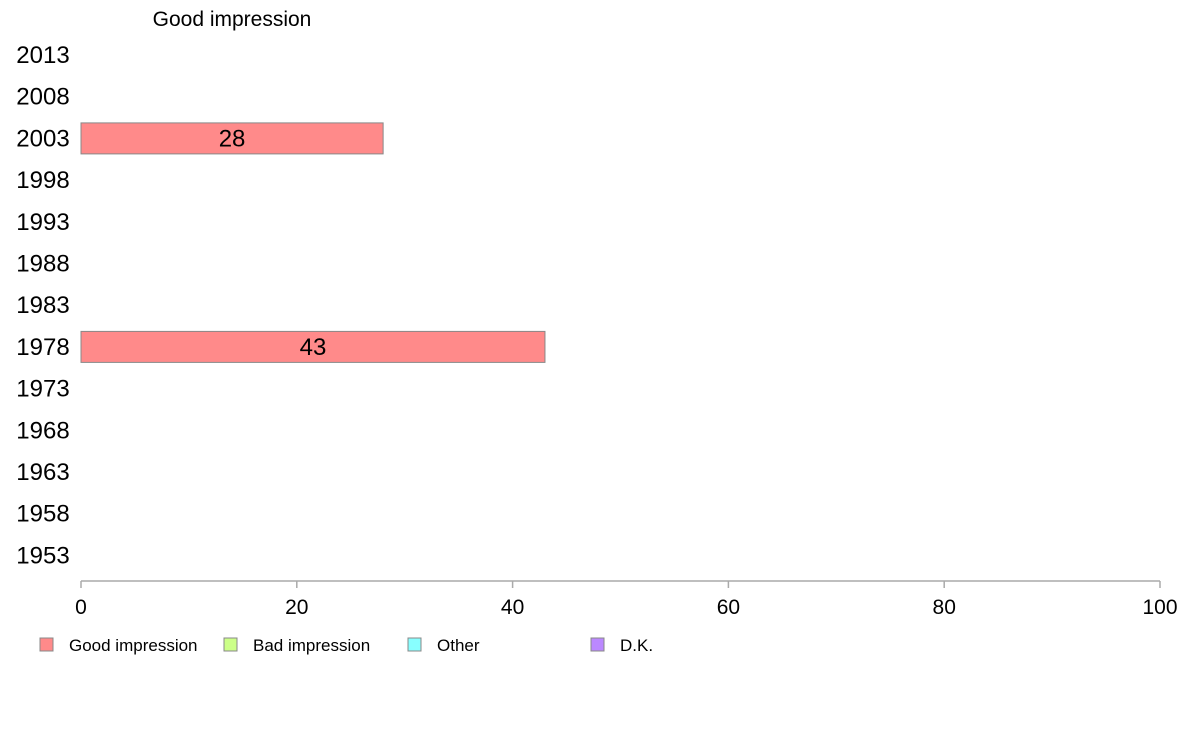  What do you see at coordinates (42, 264) in the screenshot?
I see `y-tick-label-1988: 1988` at bounding box center [42, 264].